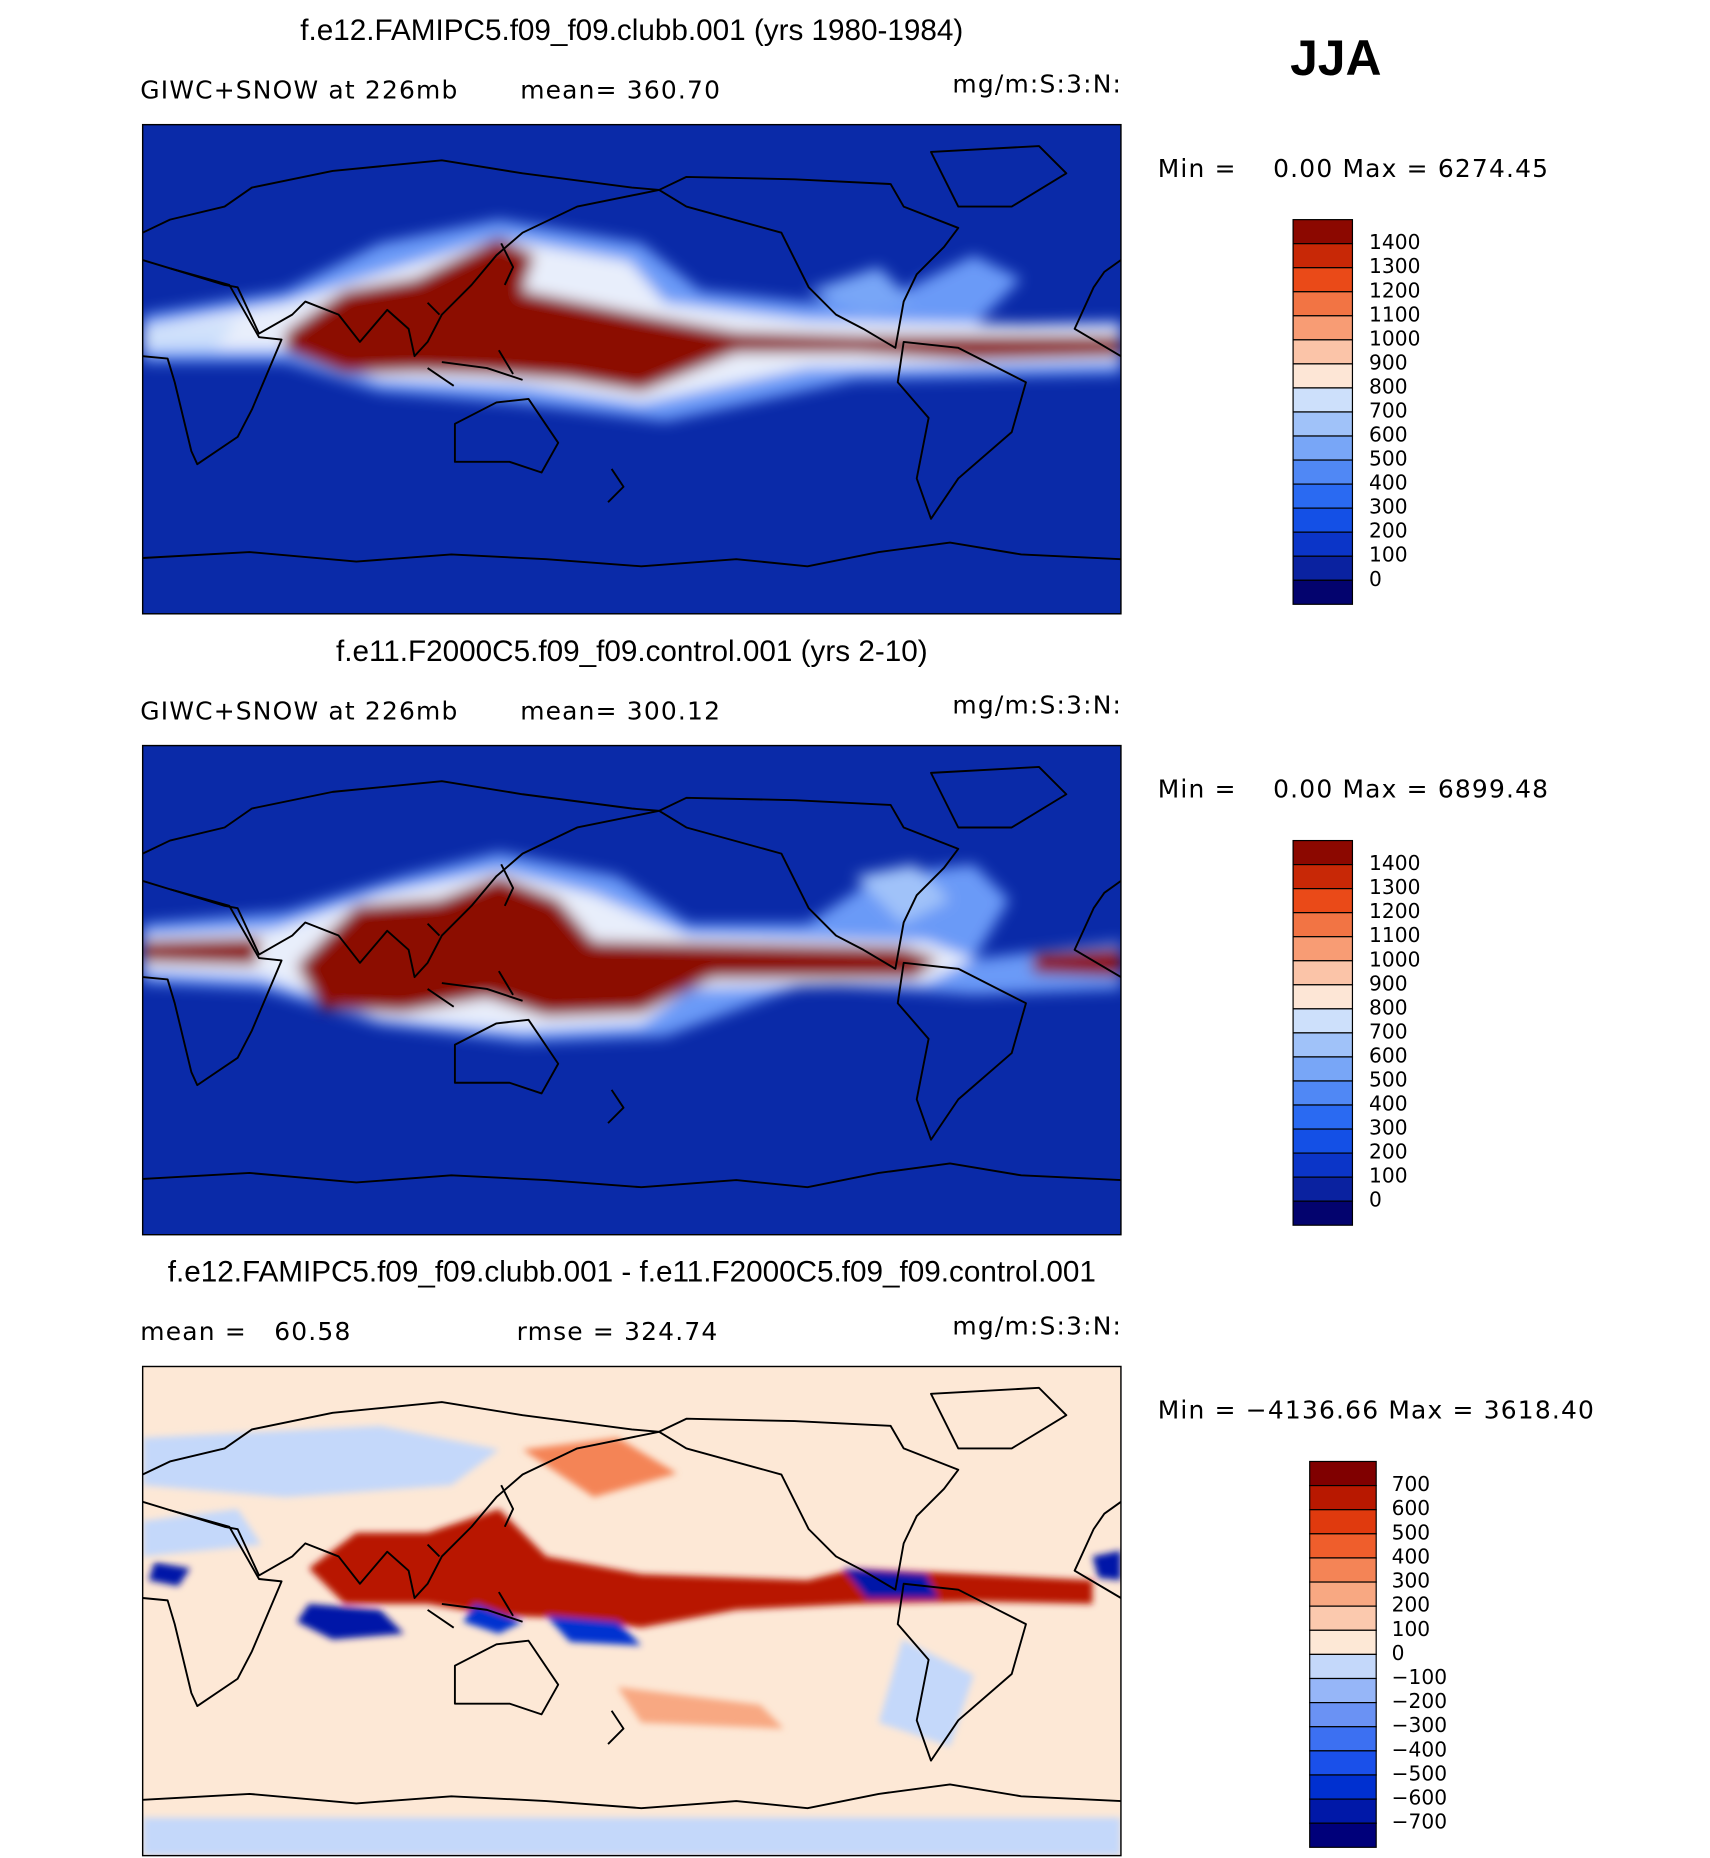 This screenshot has height=1858, width=1710. What do you see at coordinates (1419, 1749) in the screenshot?
I see `colorbar-label: −400` at bounding box center [1419, 1749].